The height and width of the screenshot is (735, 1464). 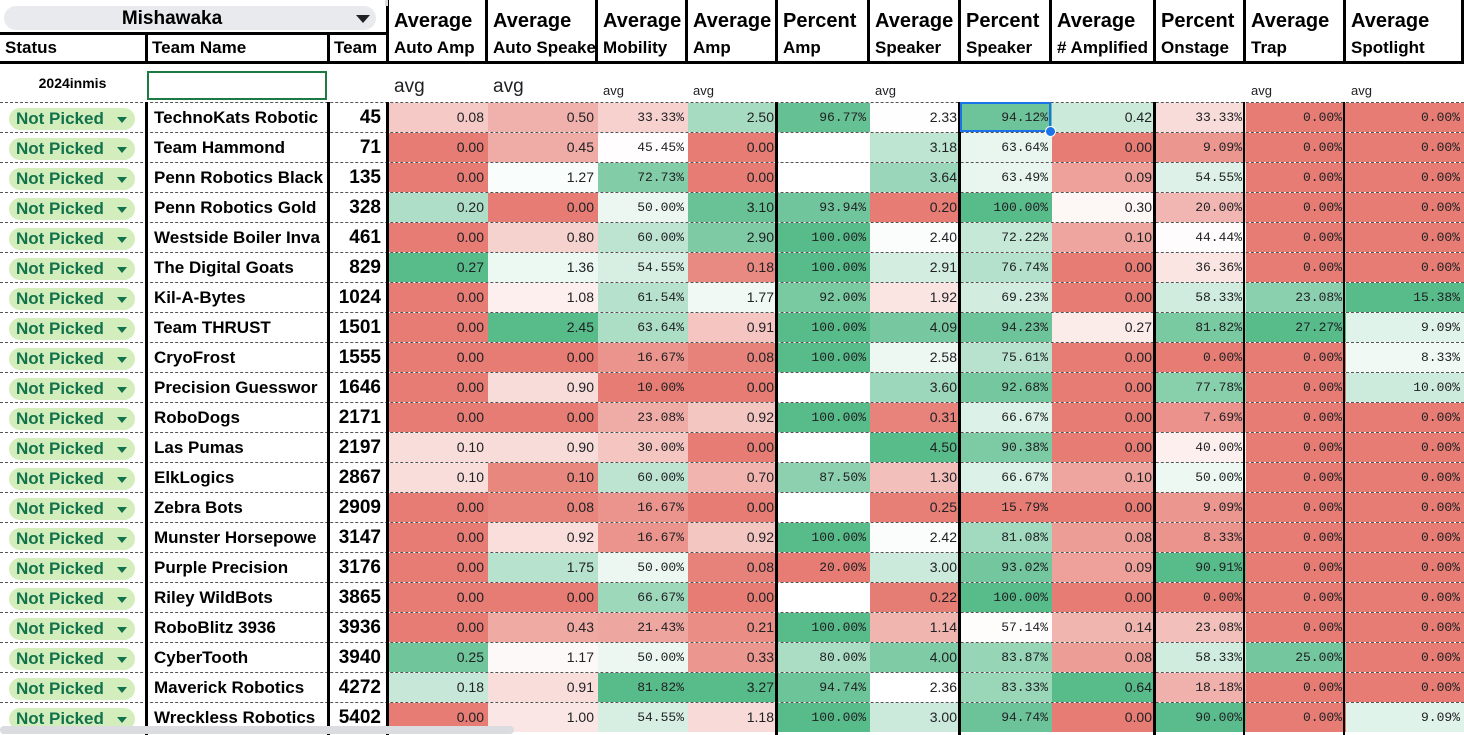 What do you see at coordinates (733, 657) in the screenshot?
I see `metric-cell: 0.33` at bounding box center [733, 657].